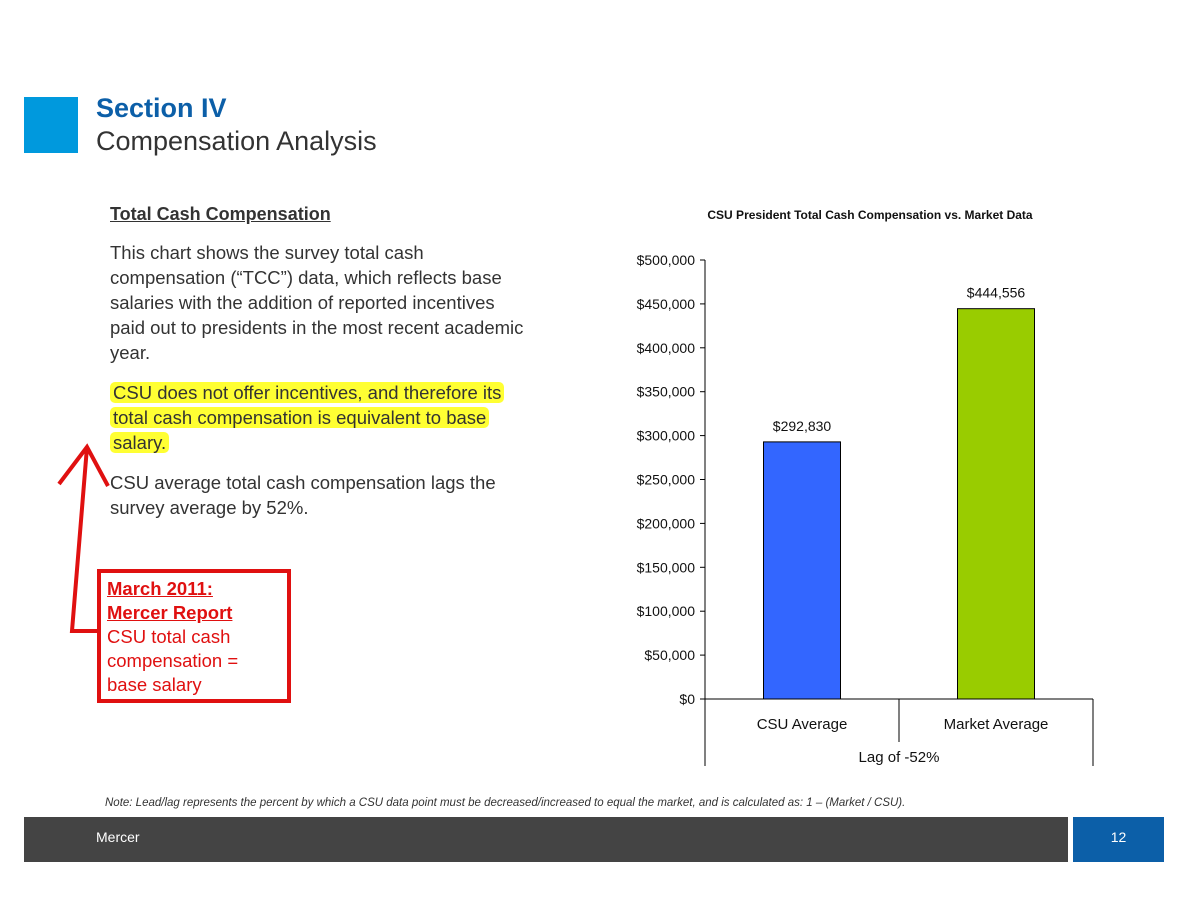  I want to click on annotation-date: March 2011:, so click(160, 588).